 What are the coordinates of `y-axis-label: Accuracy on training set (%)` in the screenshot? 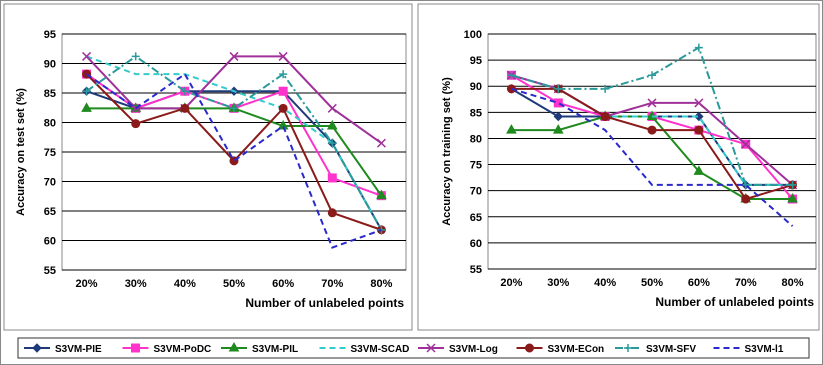 It's located at (447, 151).